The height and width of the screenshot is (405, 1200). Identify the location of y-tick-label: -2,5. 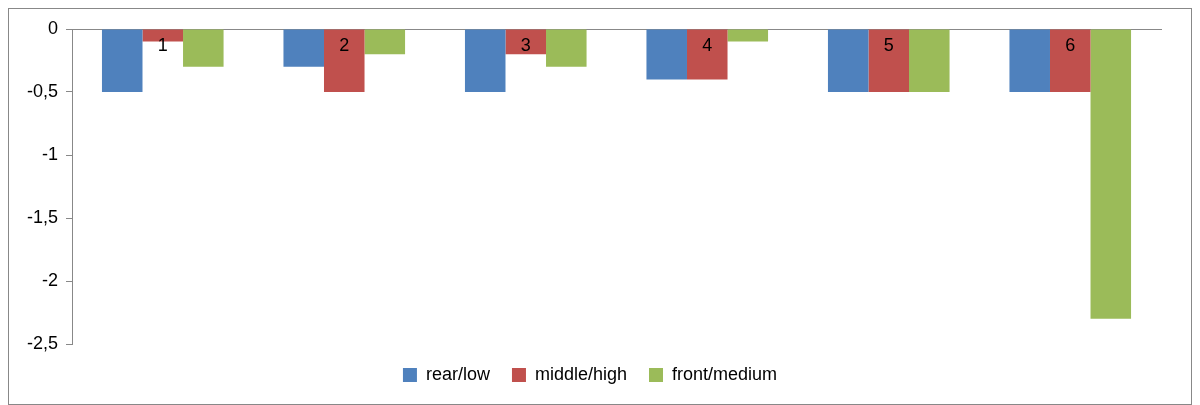
(42, 342).